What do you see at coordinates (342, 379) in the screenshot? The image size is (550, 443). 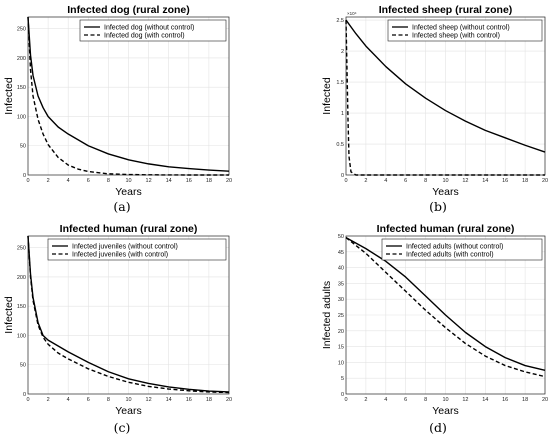 I see `y-tick-label: 5` at bounding box center [342, 379].